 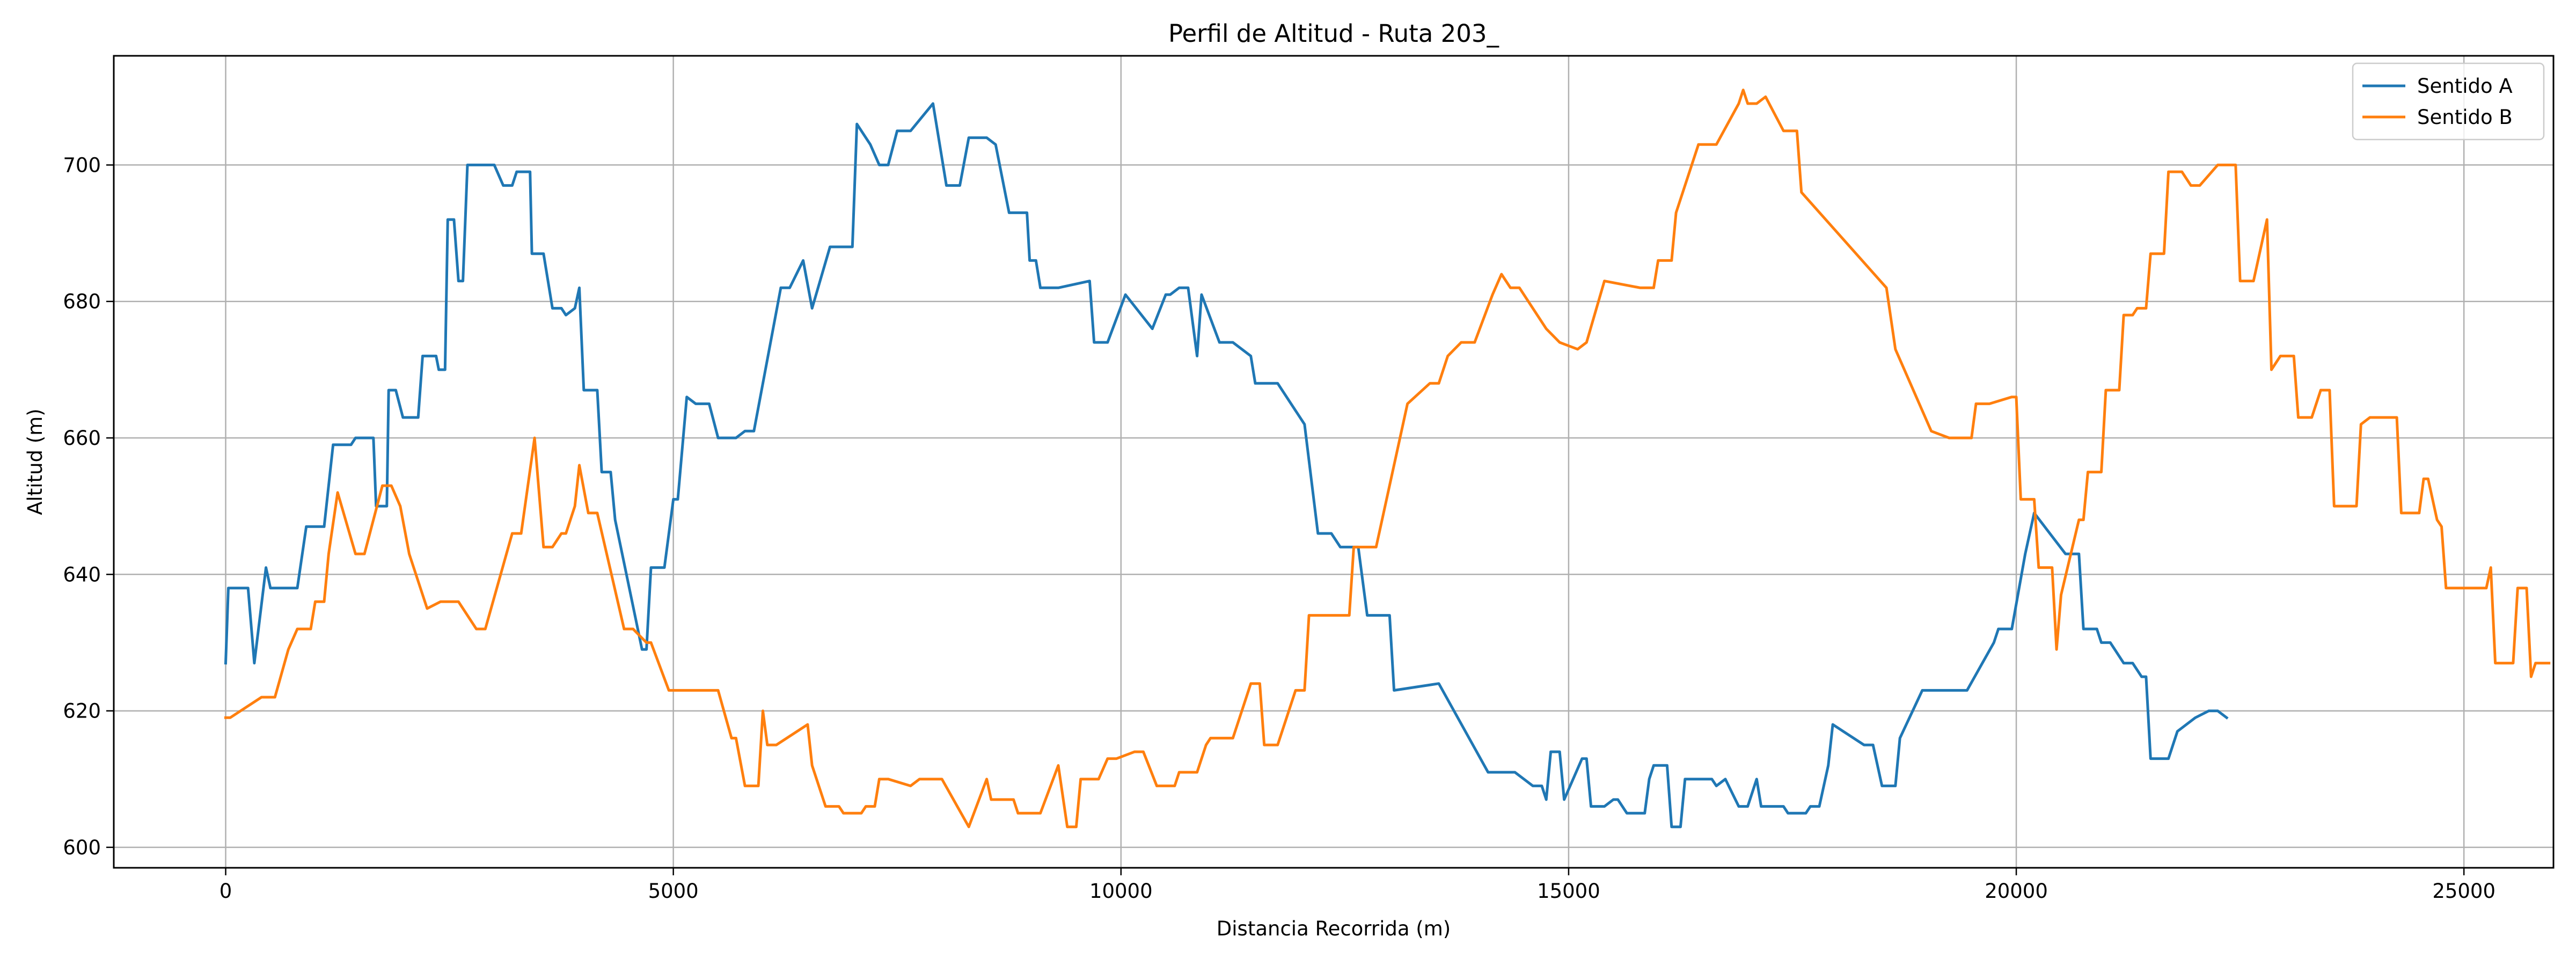 I want to click on x-tick-label: 25000, so click(x=2464, y=891).